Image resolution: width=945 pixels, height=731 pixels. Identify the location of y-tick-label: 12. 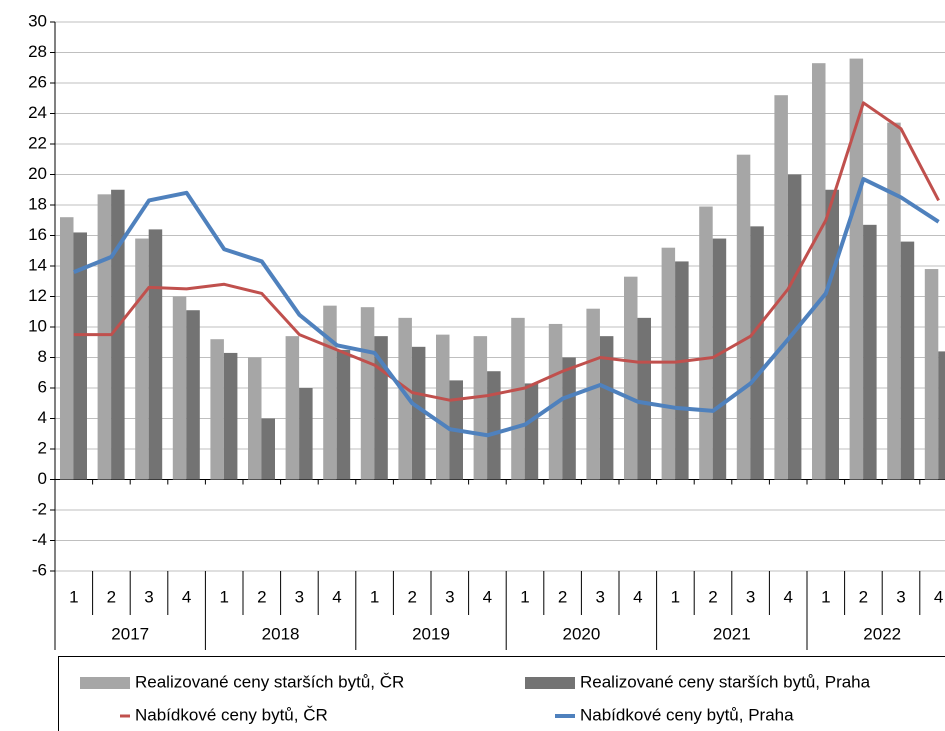
(37, 295).